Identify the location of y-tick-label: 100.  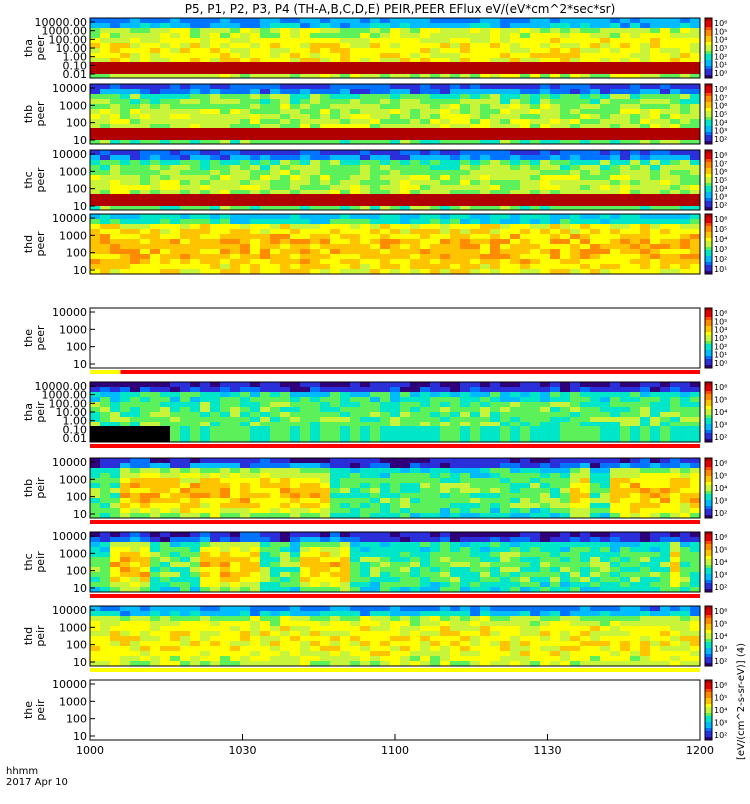
(76, 253).